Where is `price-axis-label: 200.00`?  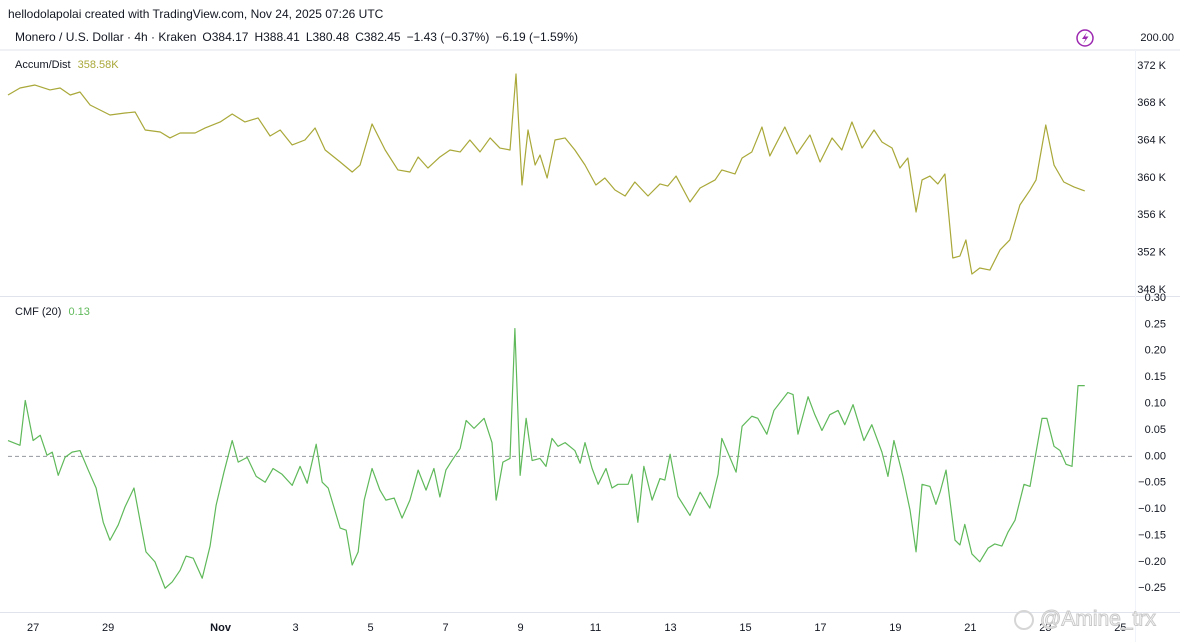
price-axis-label: 200.00 is located at coordinates (1157, 38).